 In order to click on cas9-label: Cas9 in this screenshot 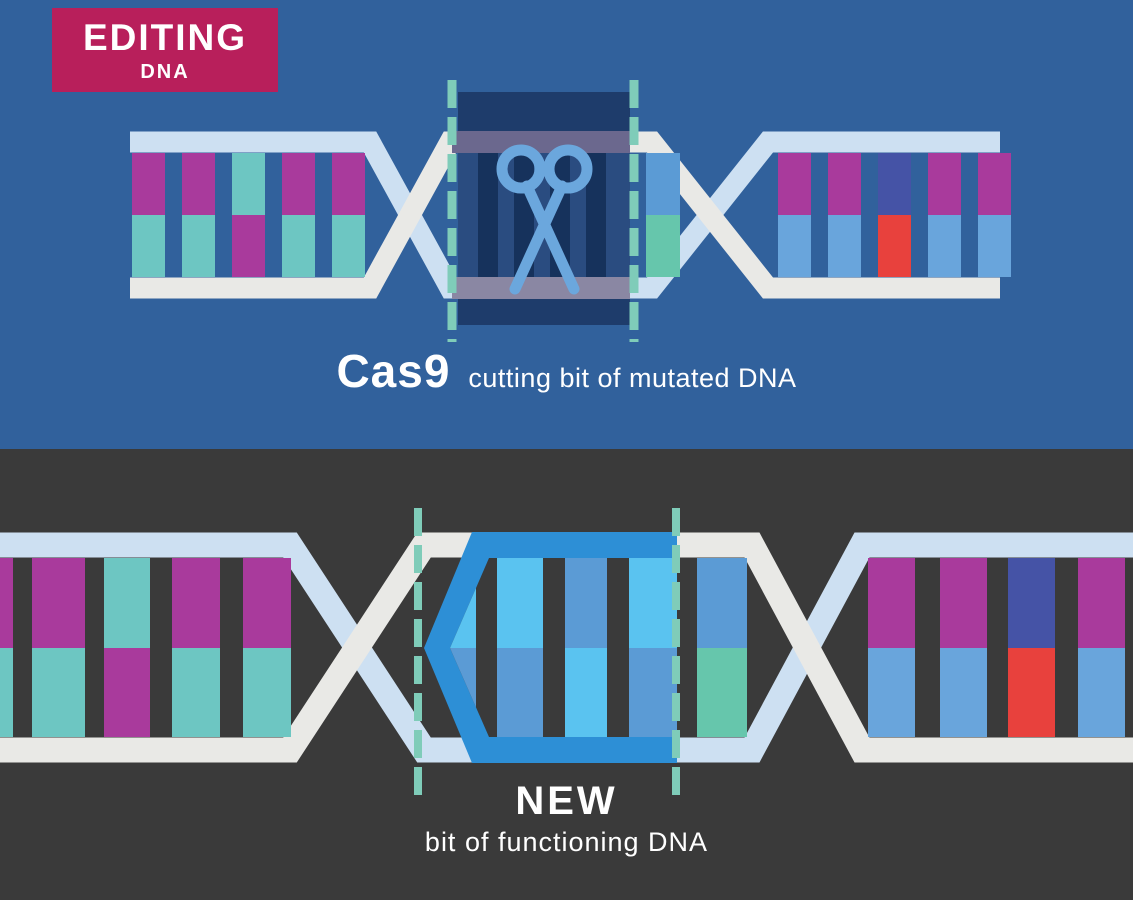, I will do `click(393, 371)`.